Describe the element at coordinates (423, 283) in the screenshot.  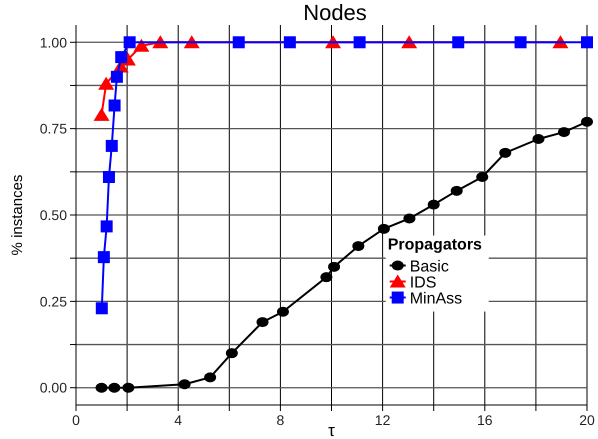
I see `legend-label: IDS` at that location.